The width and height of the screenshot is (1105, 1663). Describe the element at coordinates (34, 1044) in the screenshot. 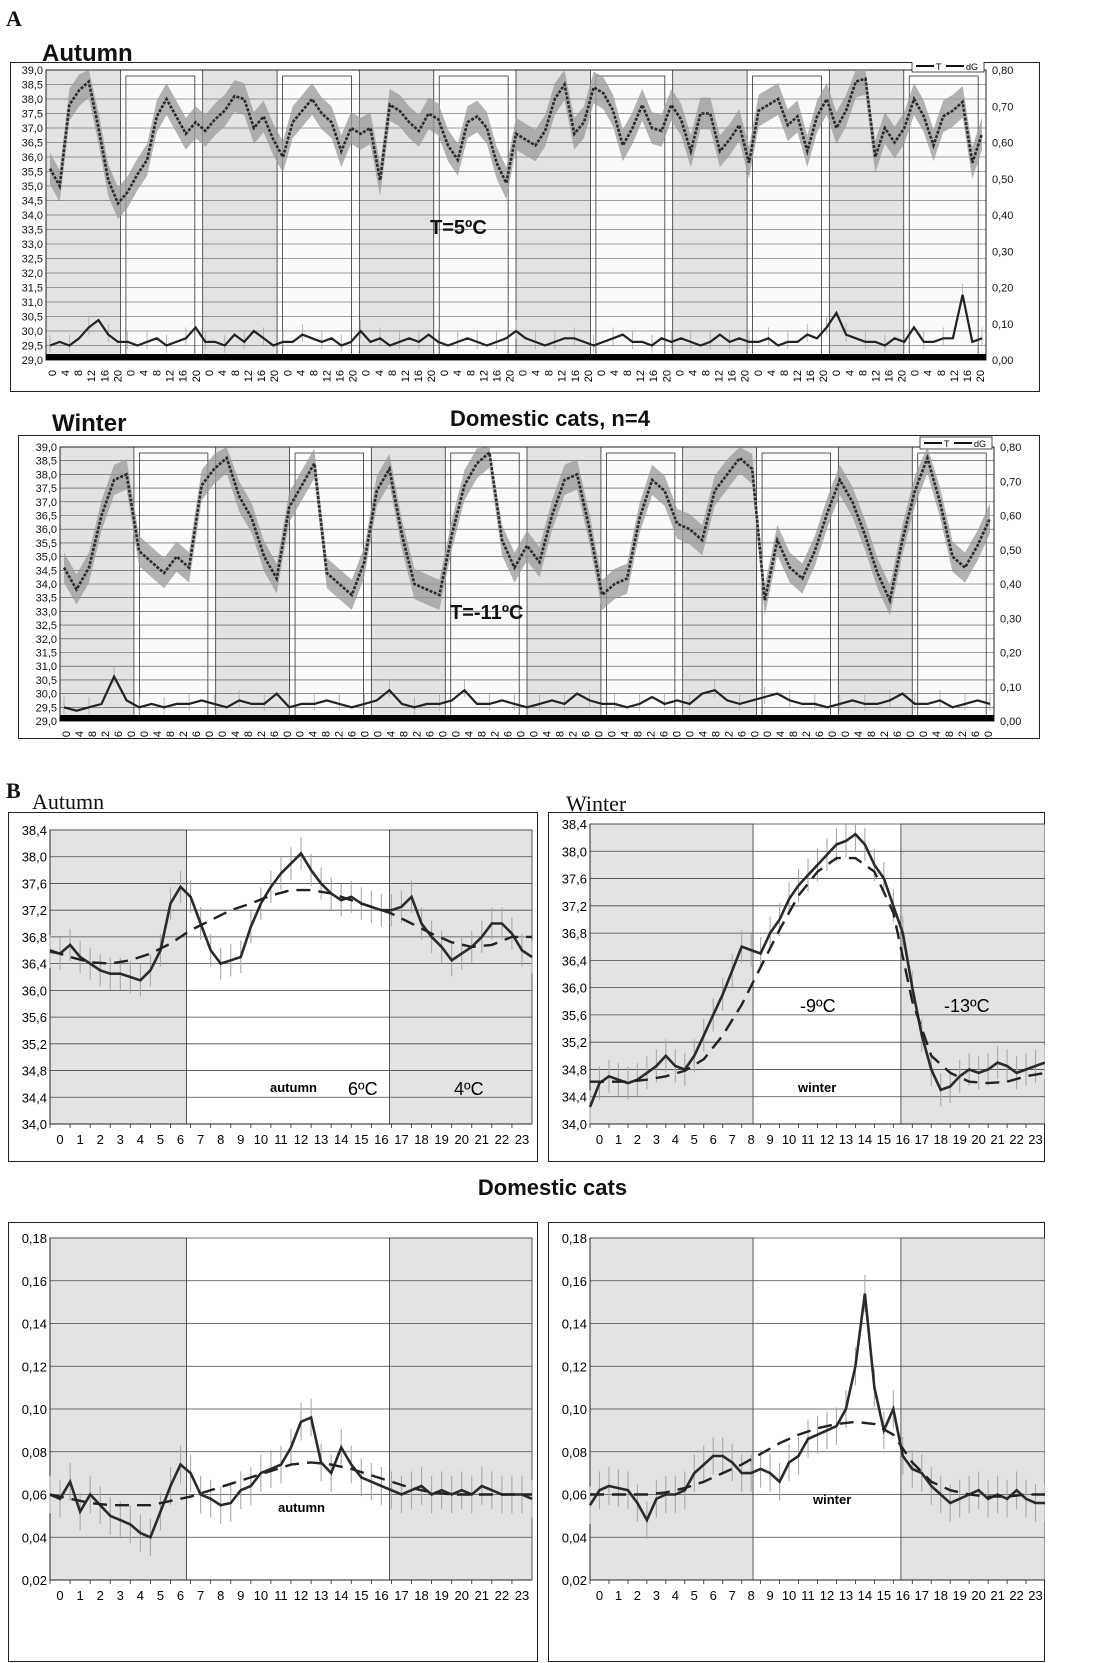

I see `y-tick-label: 35,2` at that location.